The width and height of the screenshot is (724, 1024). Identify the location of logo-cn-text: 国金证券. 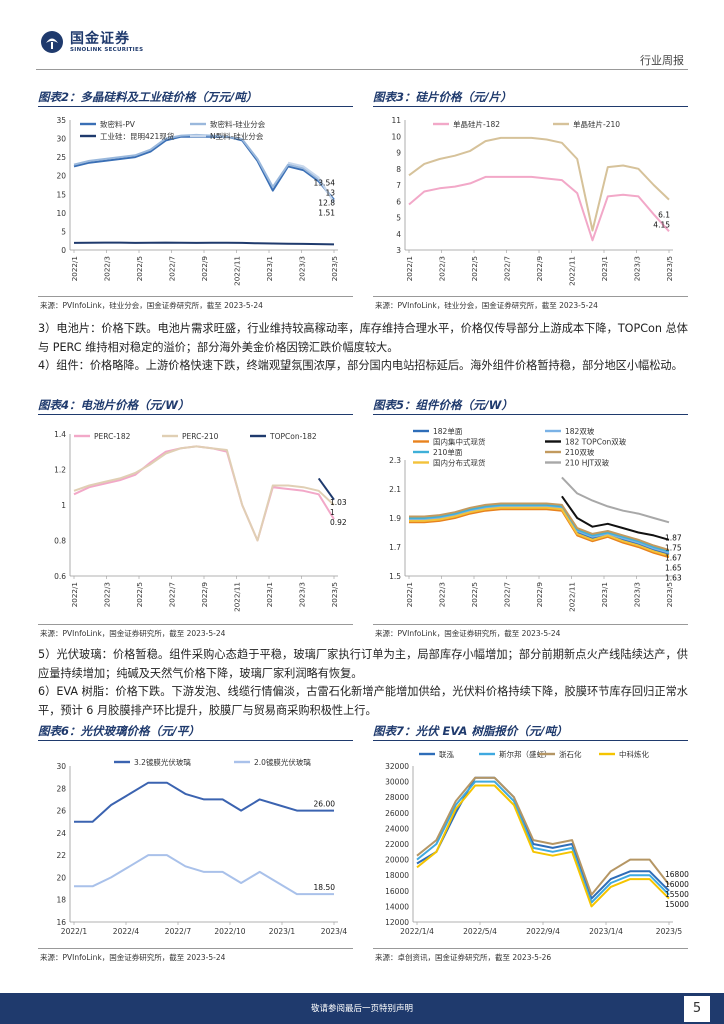
(100, 38).